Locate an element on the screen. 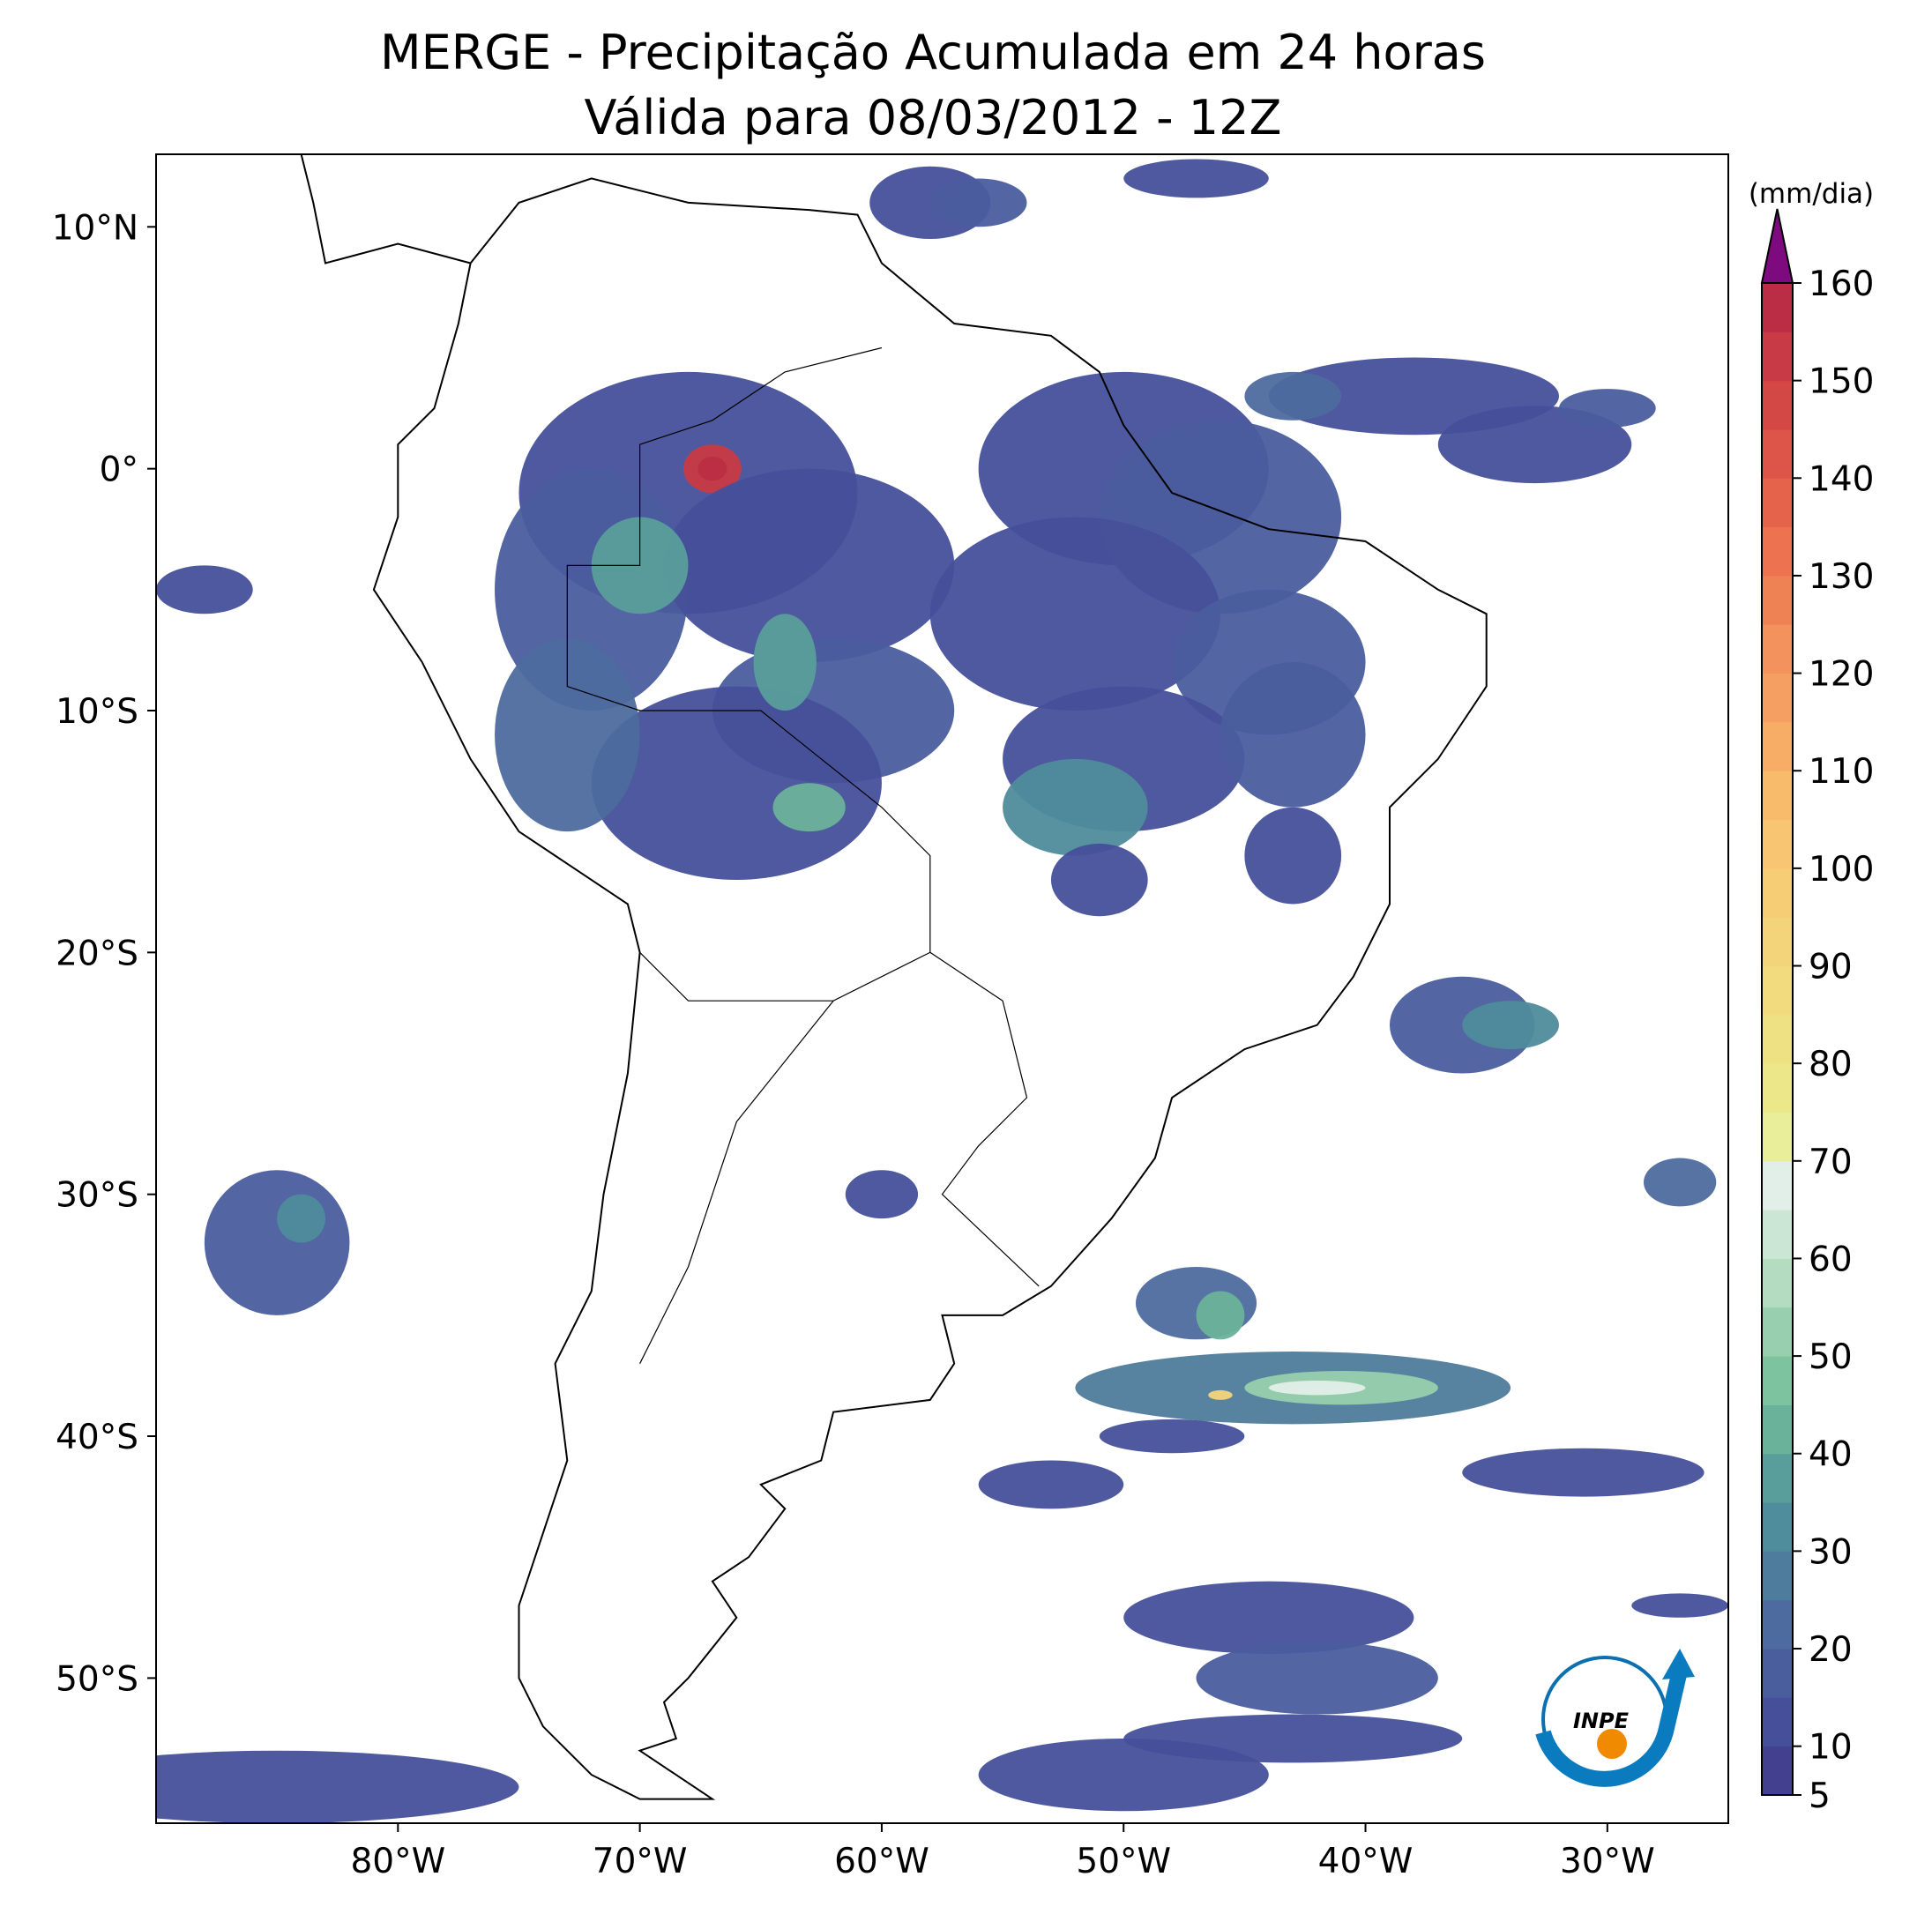 Image resolution: width=1932 pixels, height=1914 pixels. logo: INPE is located at coordinates (1615, 1718).